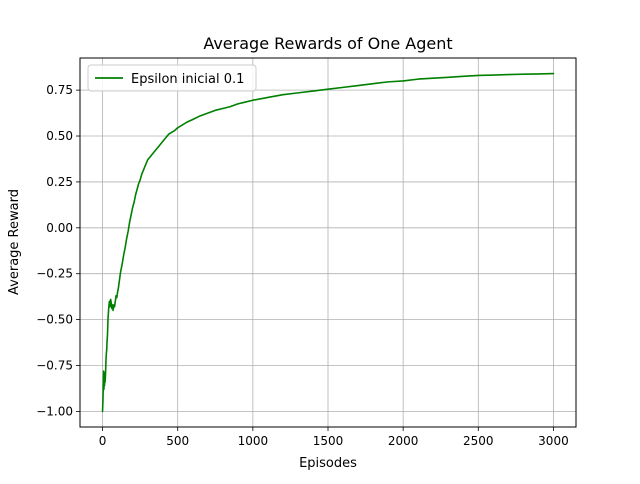 This screenshot has width=640, height=484. I want to click on legend-label: Epsilon inicial 0.1, so click(187, 79).